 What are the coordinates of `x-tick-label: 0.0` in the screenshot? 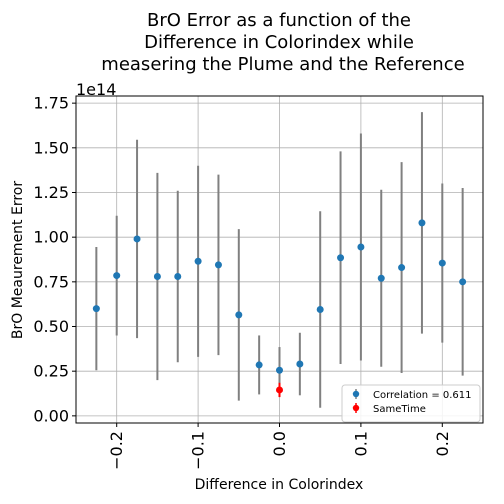 It's located at (279, 443).